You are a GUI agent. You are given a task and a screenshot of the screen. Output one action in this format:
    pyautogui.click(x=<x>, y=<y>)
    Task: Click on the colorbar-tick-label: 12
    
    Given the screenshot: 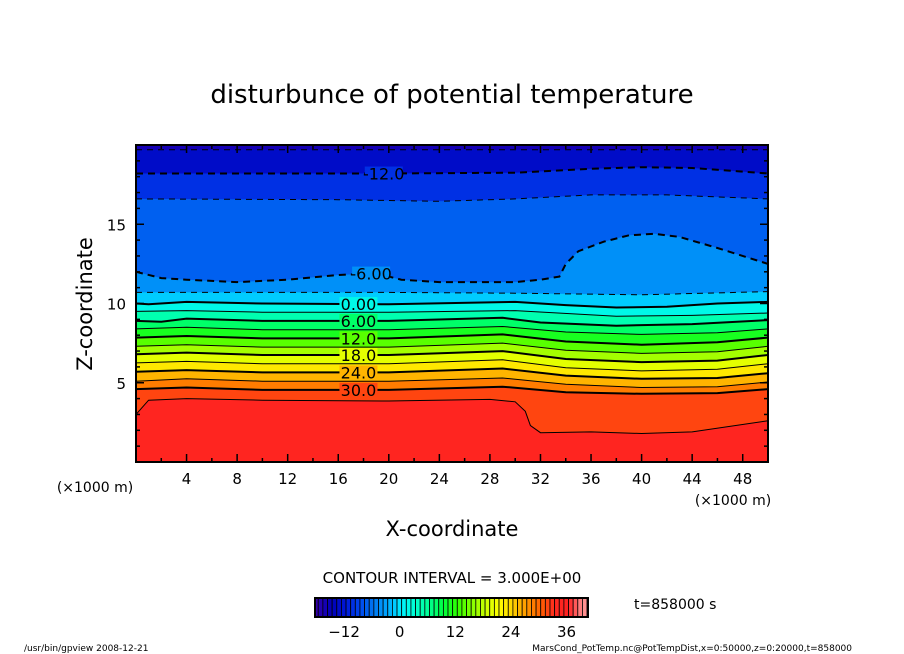 What is the action you would take?
    pyautogui.click(x=455, y=632)
    